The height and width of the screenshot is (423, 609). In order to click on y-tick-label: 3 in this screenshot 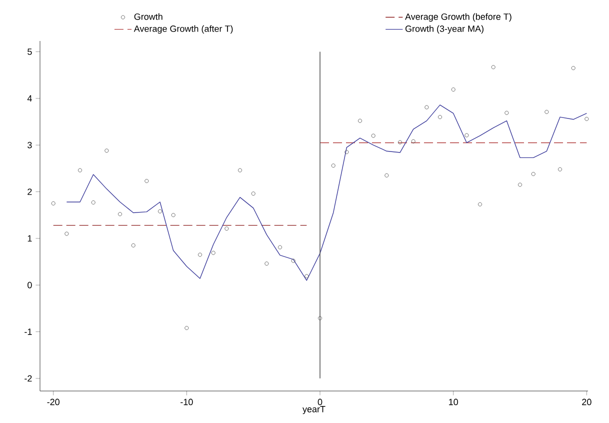, I will do `click(30, 145)`.